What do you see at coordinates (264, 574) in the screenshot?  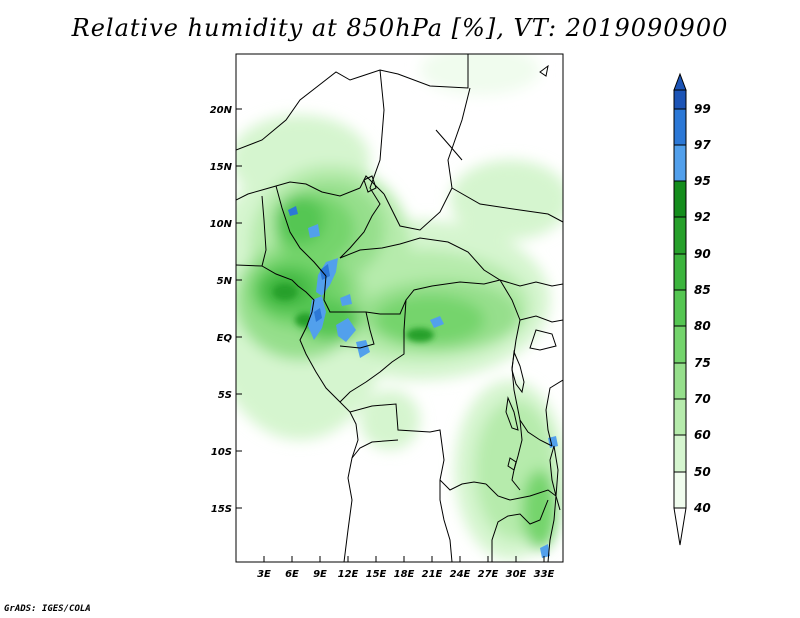 I see `lon-label: 3E` at bounding box center [264, 574].